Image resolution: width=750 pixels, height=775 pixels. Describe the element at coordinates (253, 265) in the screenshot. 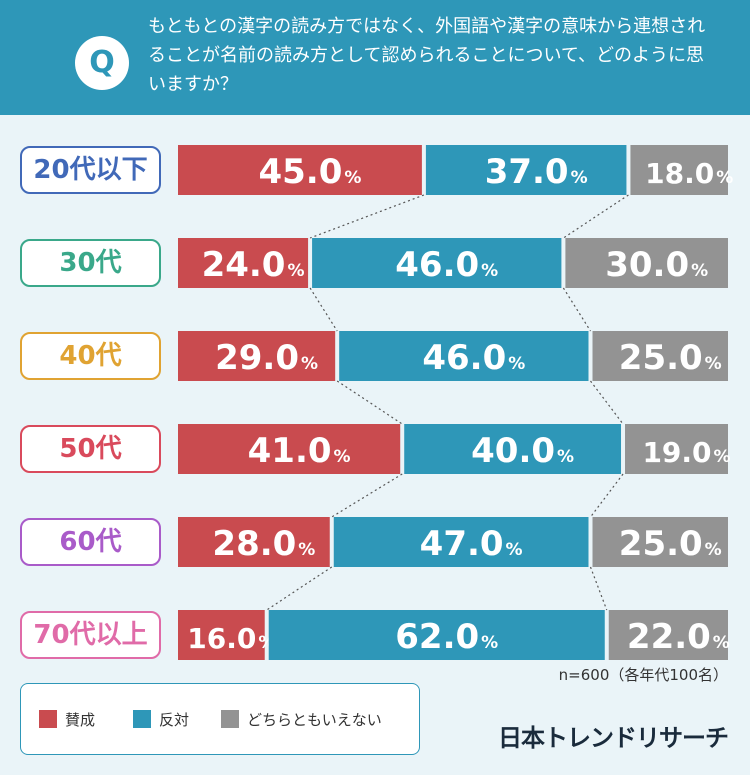

I see `bar-label-1-0: 24.0%` at that location.